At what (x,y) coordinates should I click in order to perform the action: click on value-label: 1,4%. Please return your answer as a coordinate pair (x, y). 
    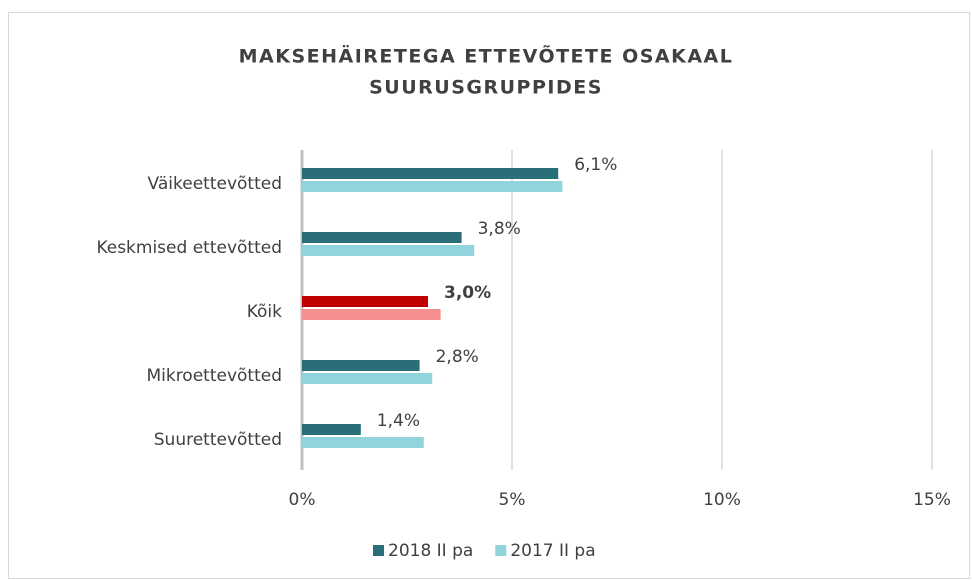
    Looking at the image, I should click on (398, 421).